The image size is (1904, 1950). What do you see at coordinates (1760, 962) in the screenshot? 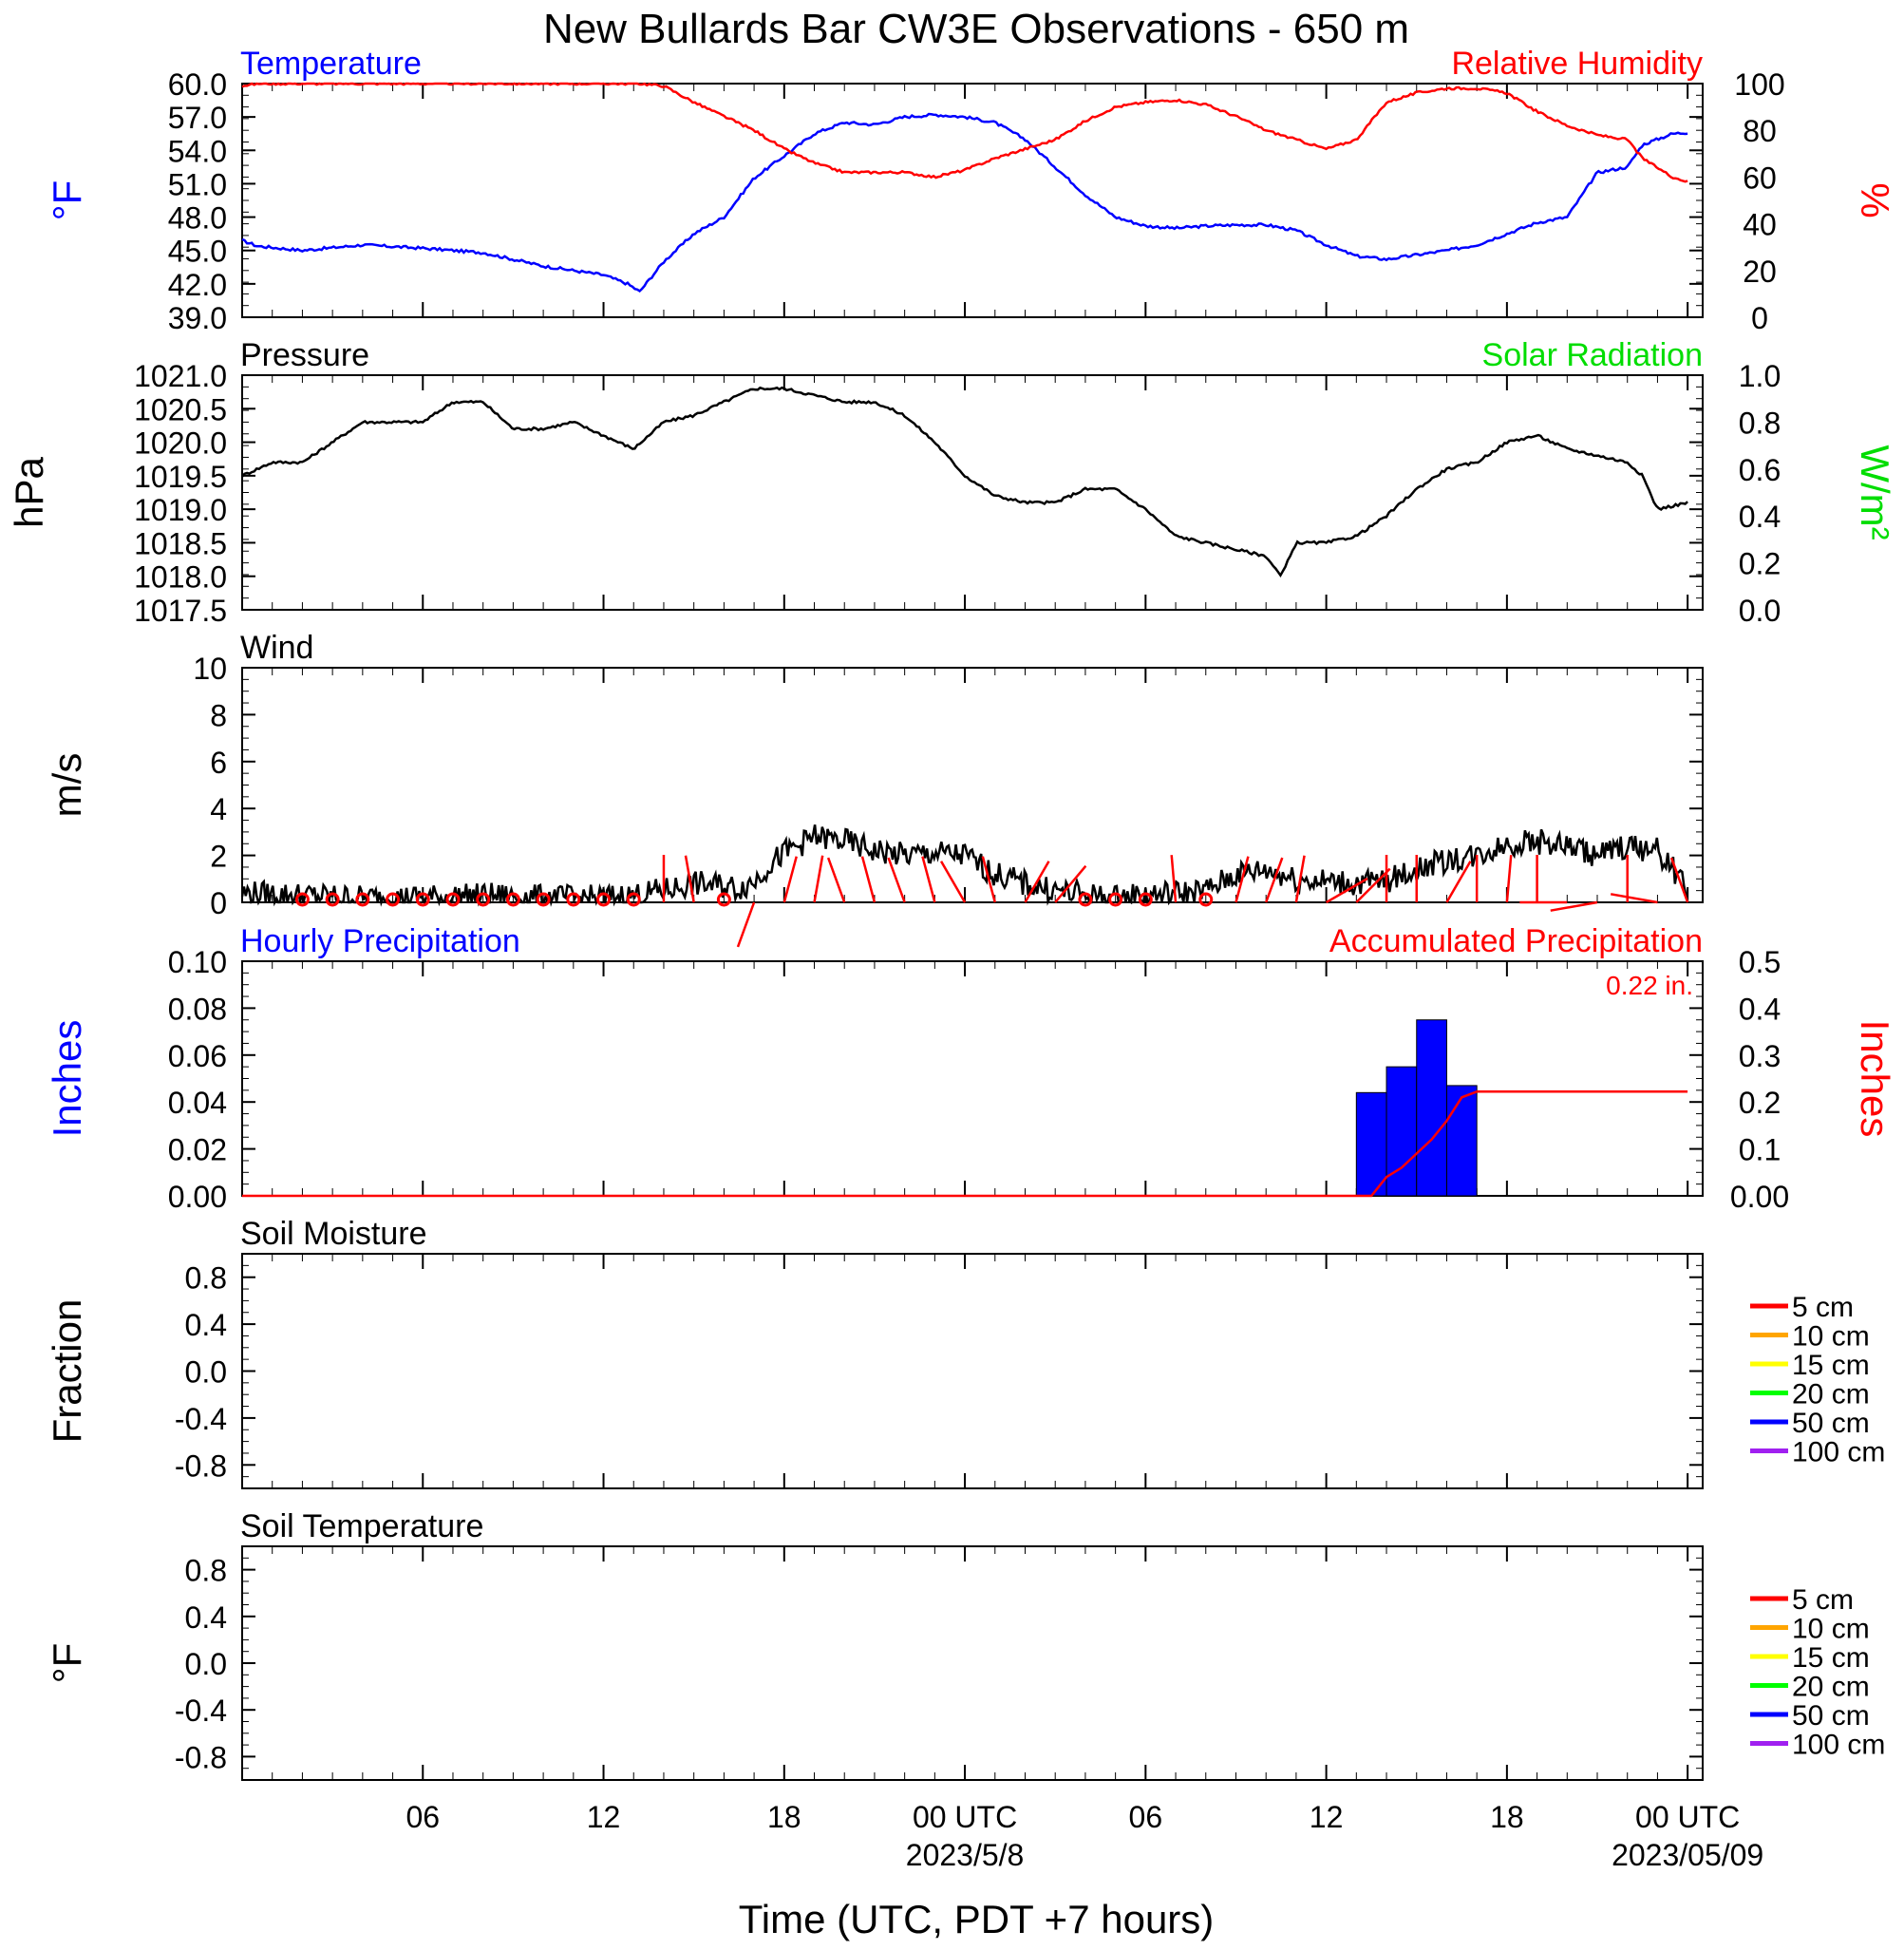
I see `y-tick-label-right: 0.5` at bounding box center [1760, 962].